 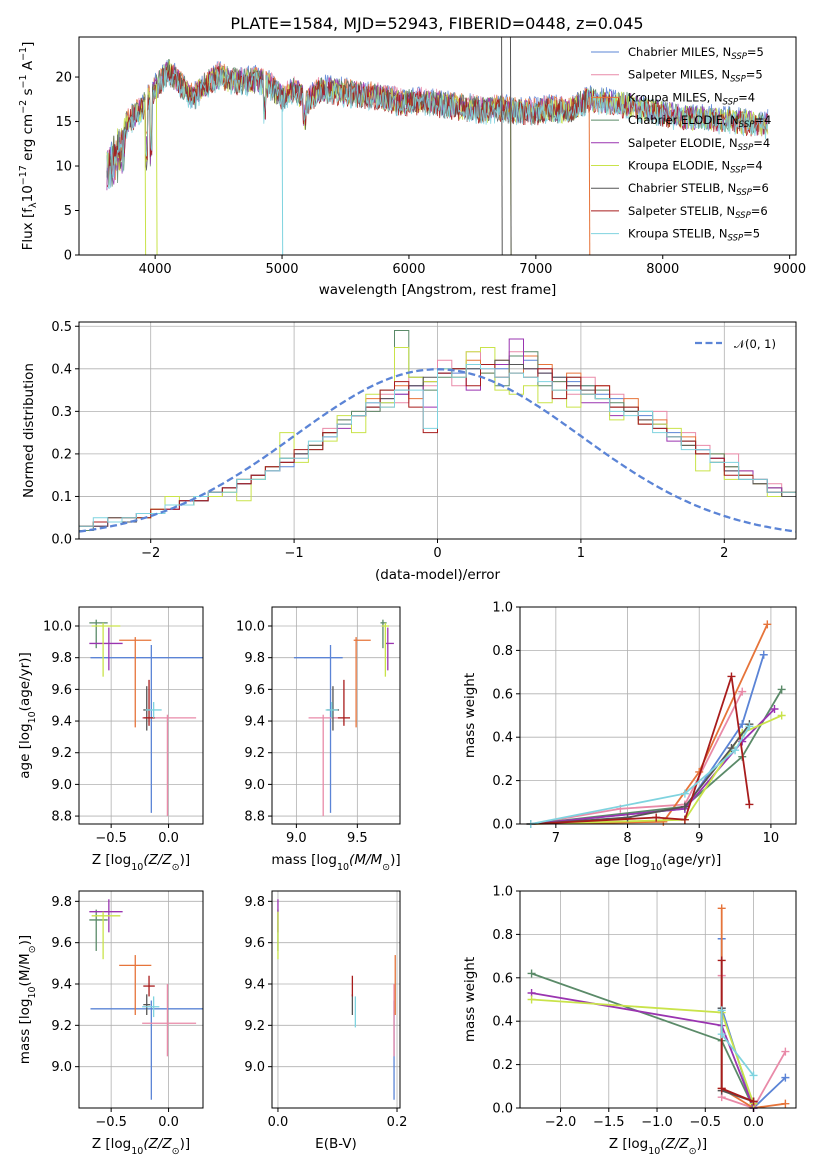 I want to click on x-tick-label: 7000, so click(x=535, y=269).